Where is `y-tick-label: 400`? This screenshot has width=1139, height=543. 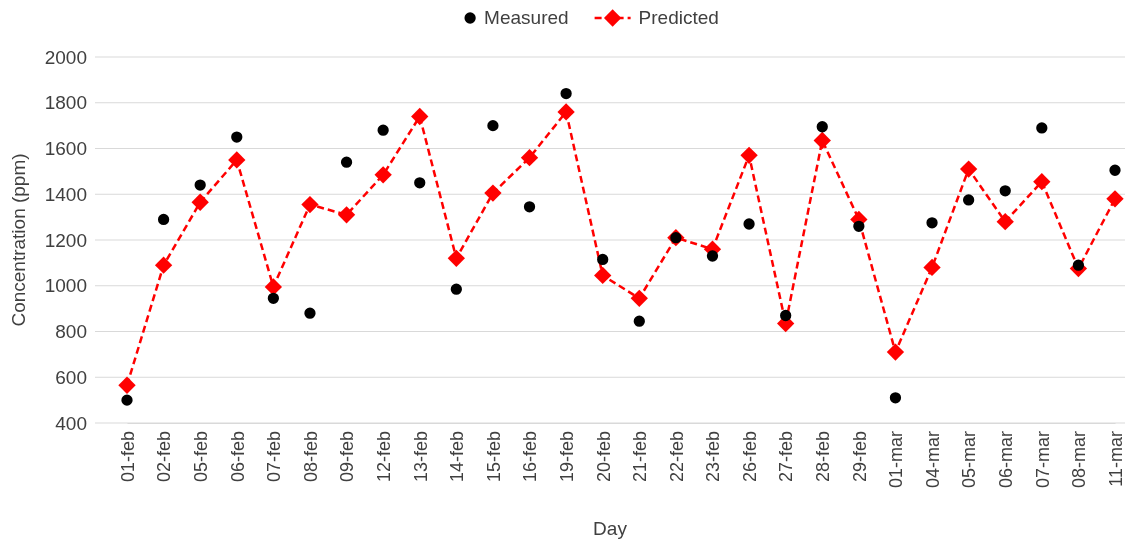
y-tick-label: 400 is located at coordinates (71, 423).